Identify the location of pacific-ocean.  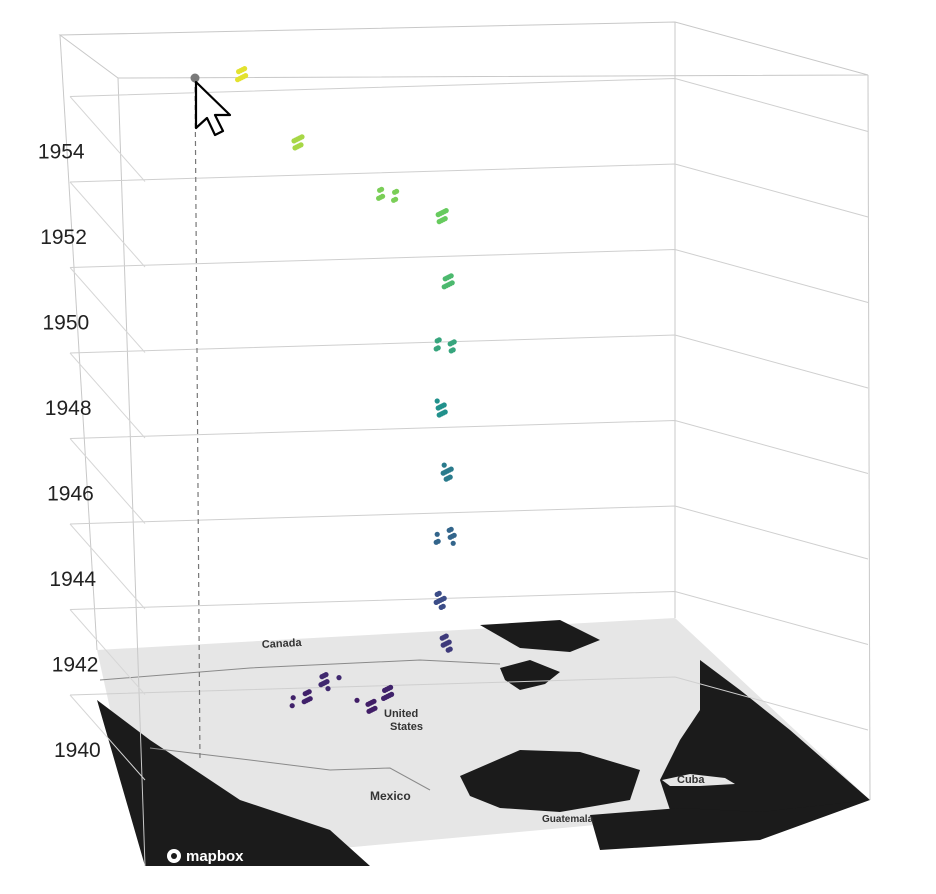
(233, 783).